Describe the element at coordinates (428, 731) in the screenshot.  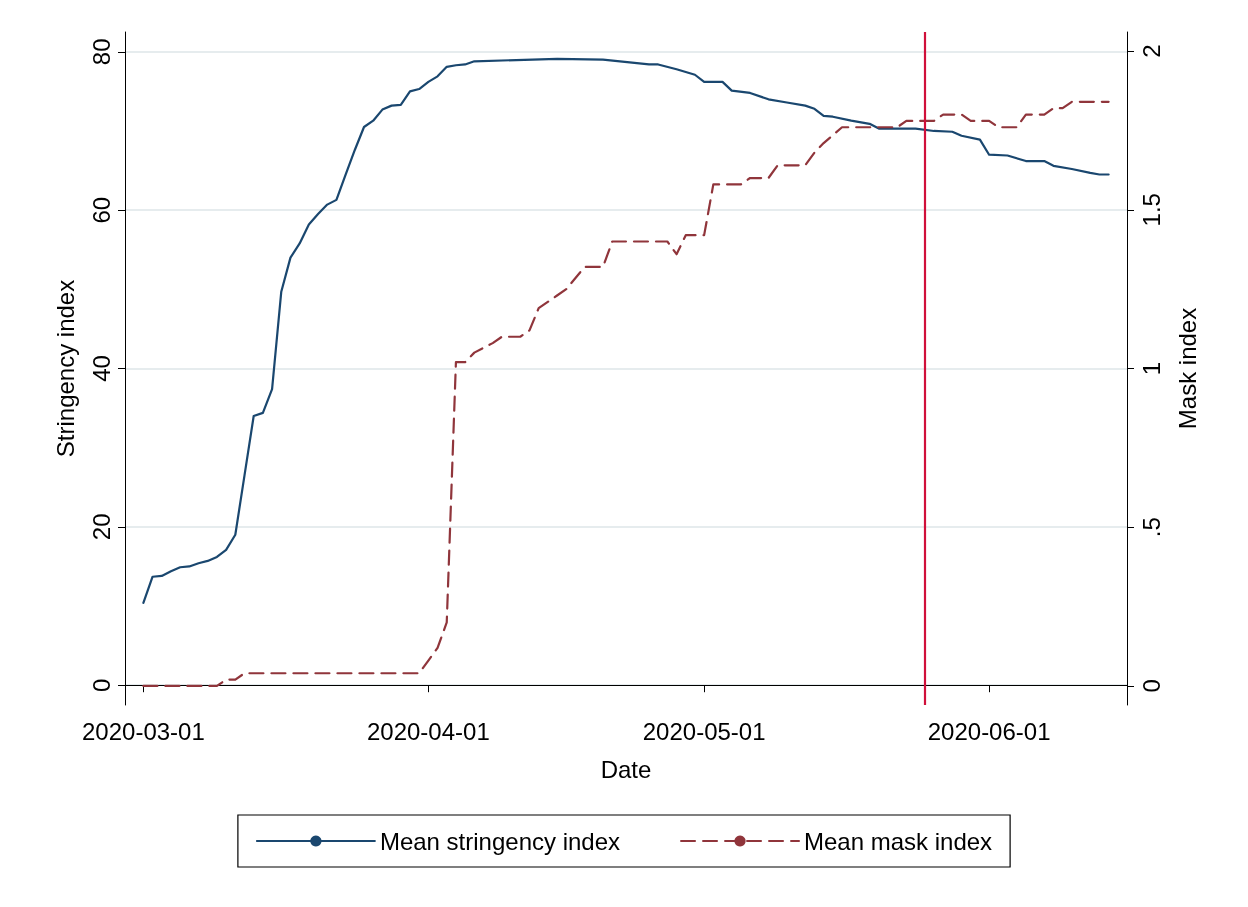
I see `x-tick-label: 2020-04-01` at that location.